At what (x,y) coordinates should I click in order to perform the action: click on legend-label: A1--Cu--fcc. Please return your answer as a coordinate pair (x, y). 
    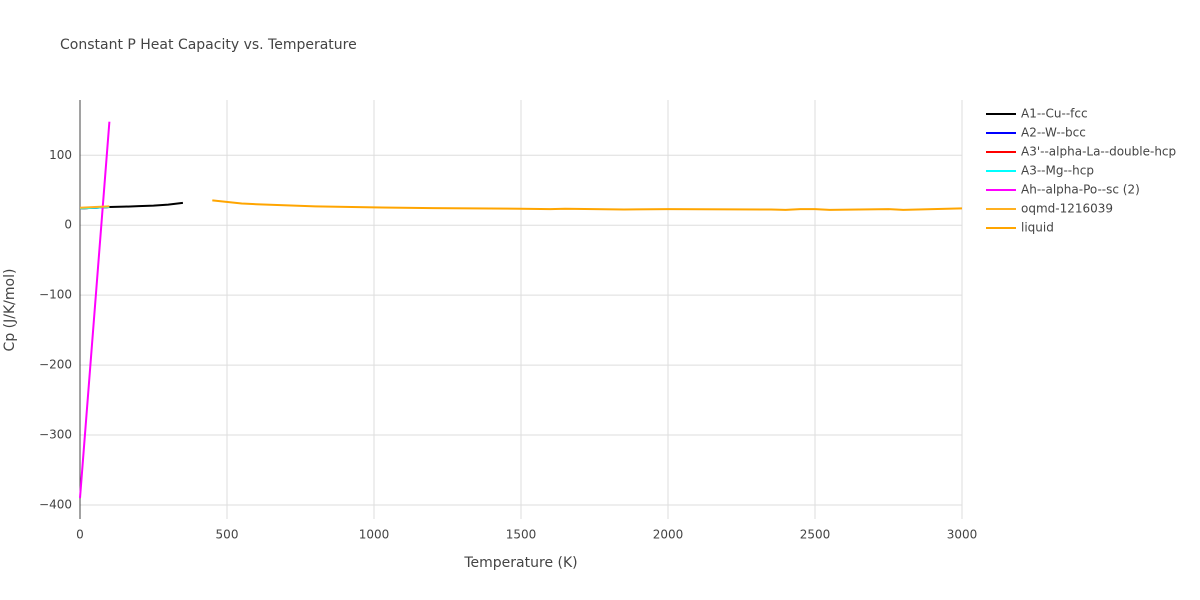
    Looking at the image, I should click on (1054, 114).